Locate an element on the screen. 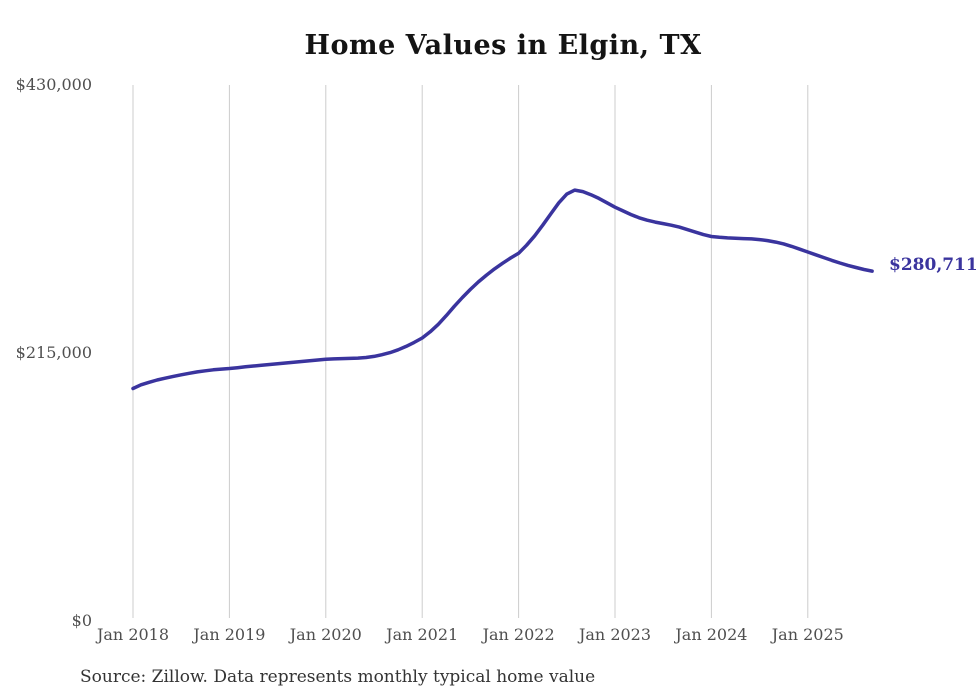 This screenshot has width=980, height=699. latest-value-label: $280,711 is located at coordinates (933, 265).